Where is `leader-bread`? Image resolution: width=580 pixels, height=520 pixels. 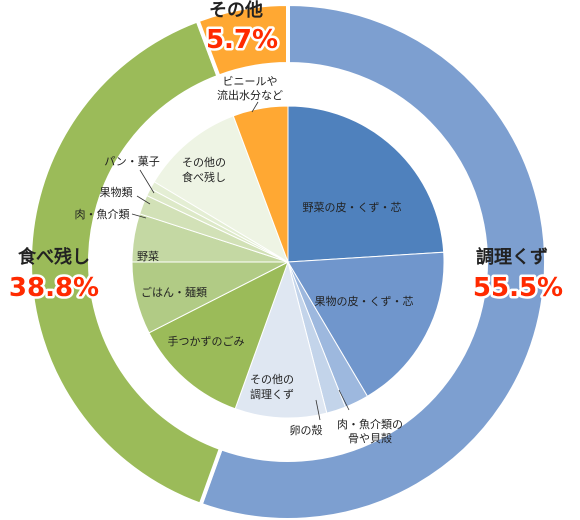
leader-bread is located at coordinates (147, 181).